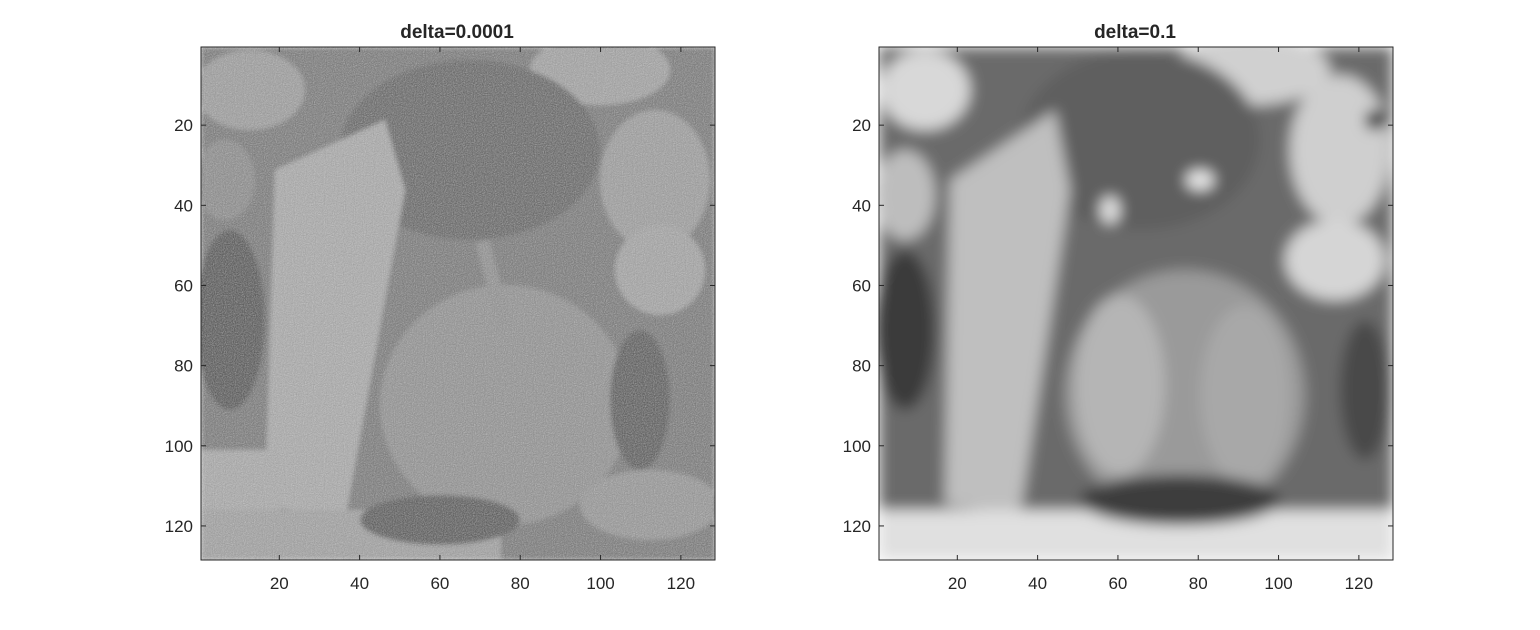  I want to click on right-xtick-label: 80, so click(1198, 583).